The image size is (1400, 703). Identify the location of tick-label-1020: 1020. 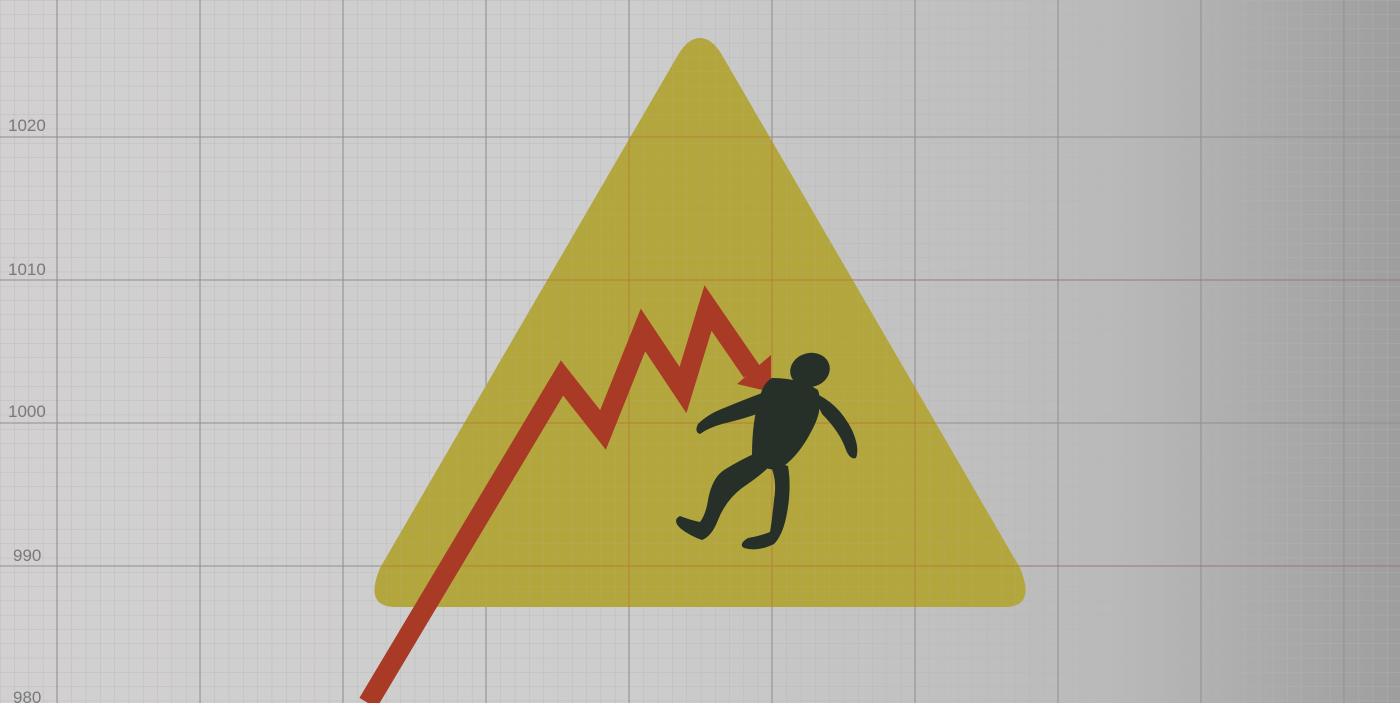
(27, 125).